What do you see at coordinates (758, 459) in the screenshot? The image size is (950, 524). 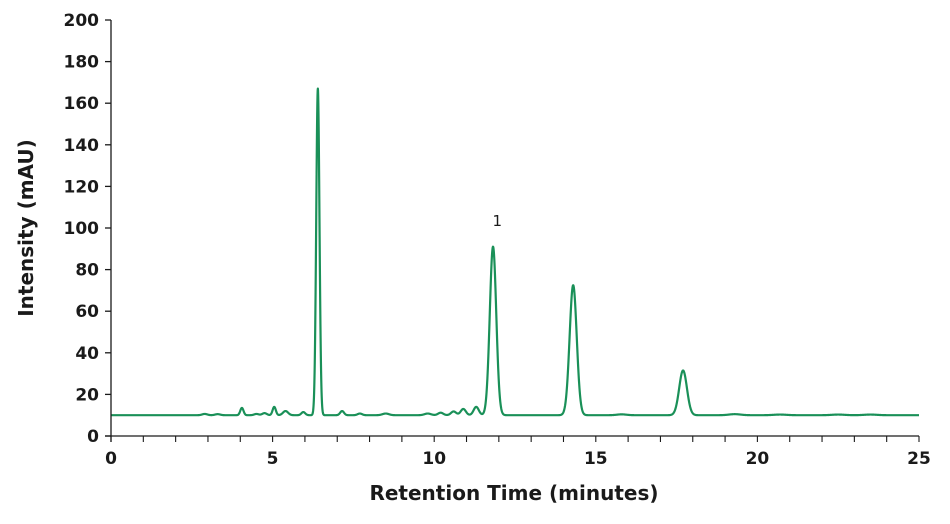 I see `x-tick-label: 20` at bounding box center [758, 459].